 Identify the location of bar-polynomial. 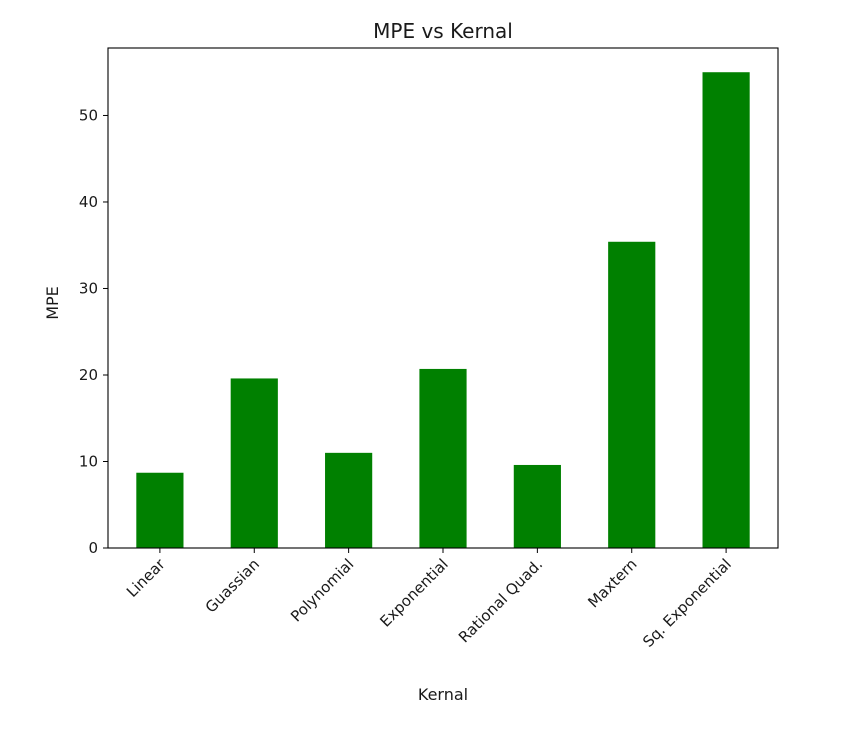
(349, 500).